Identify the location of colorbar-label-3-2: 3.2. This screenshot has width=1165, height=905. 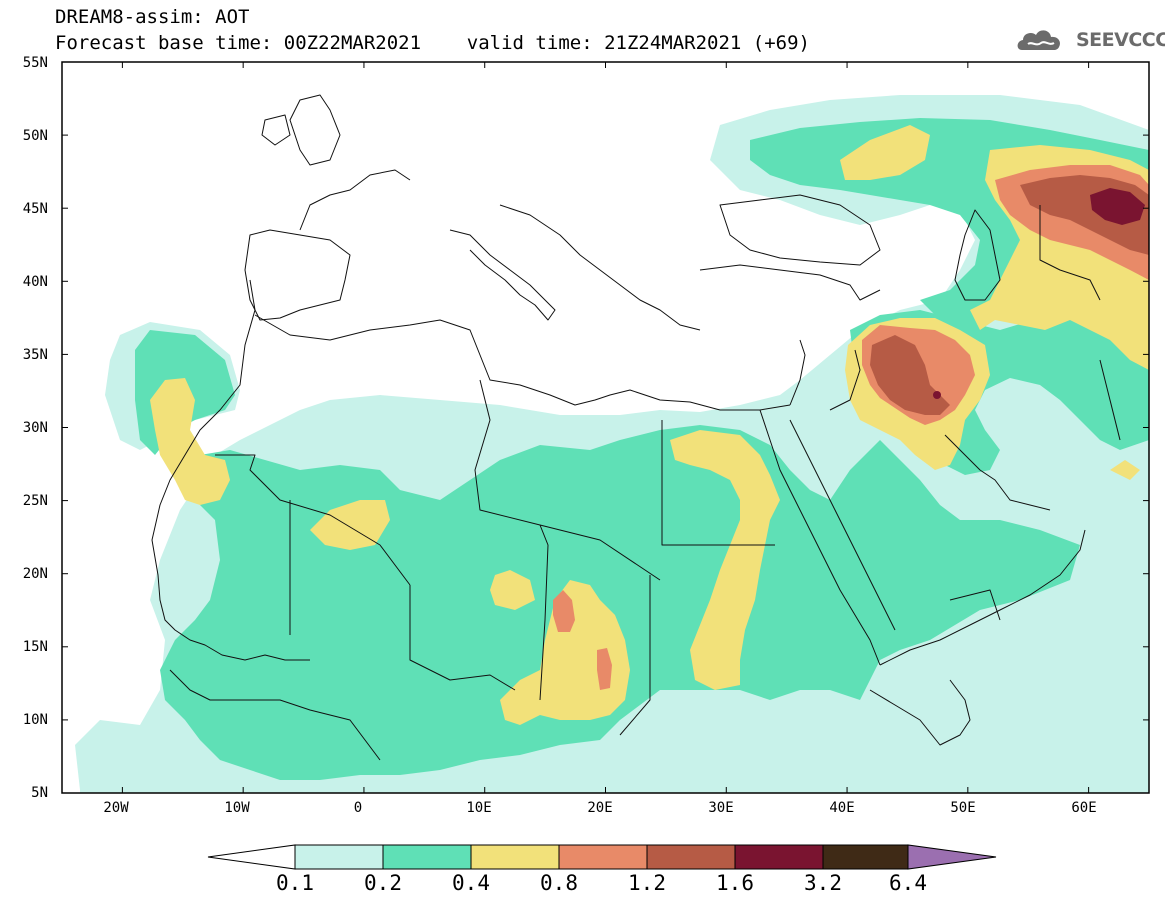
(823, 883).